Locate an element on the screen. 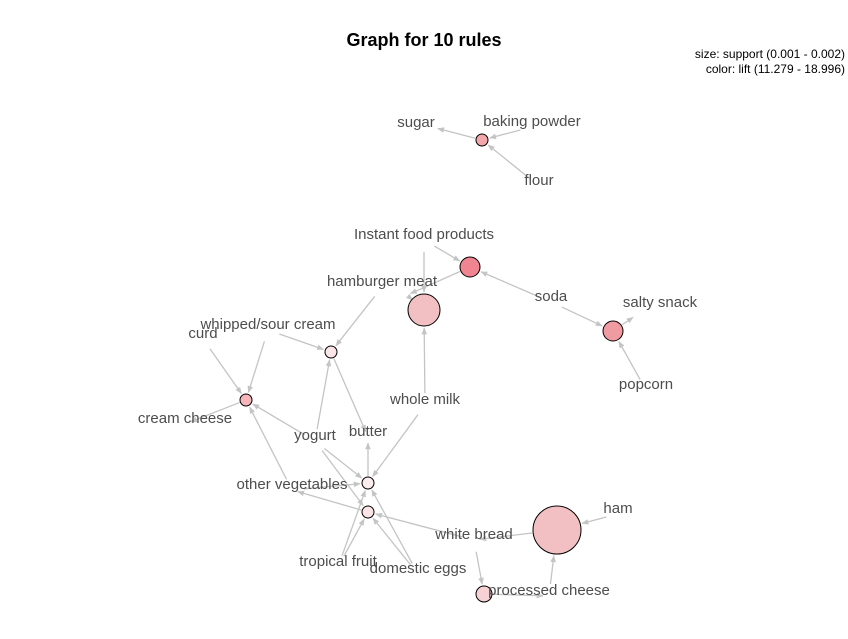 The image size is (848, 639). rule-node-r6 is located at coordinates (246, 400).